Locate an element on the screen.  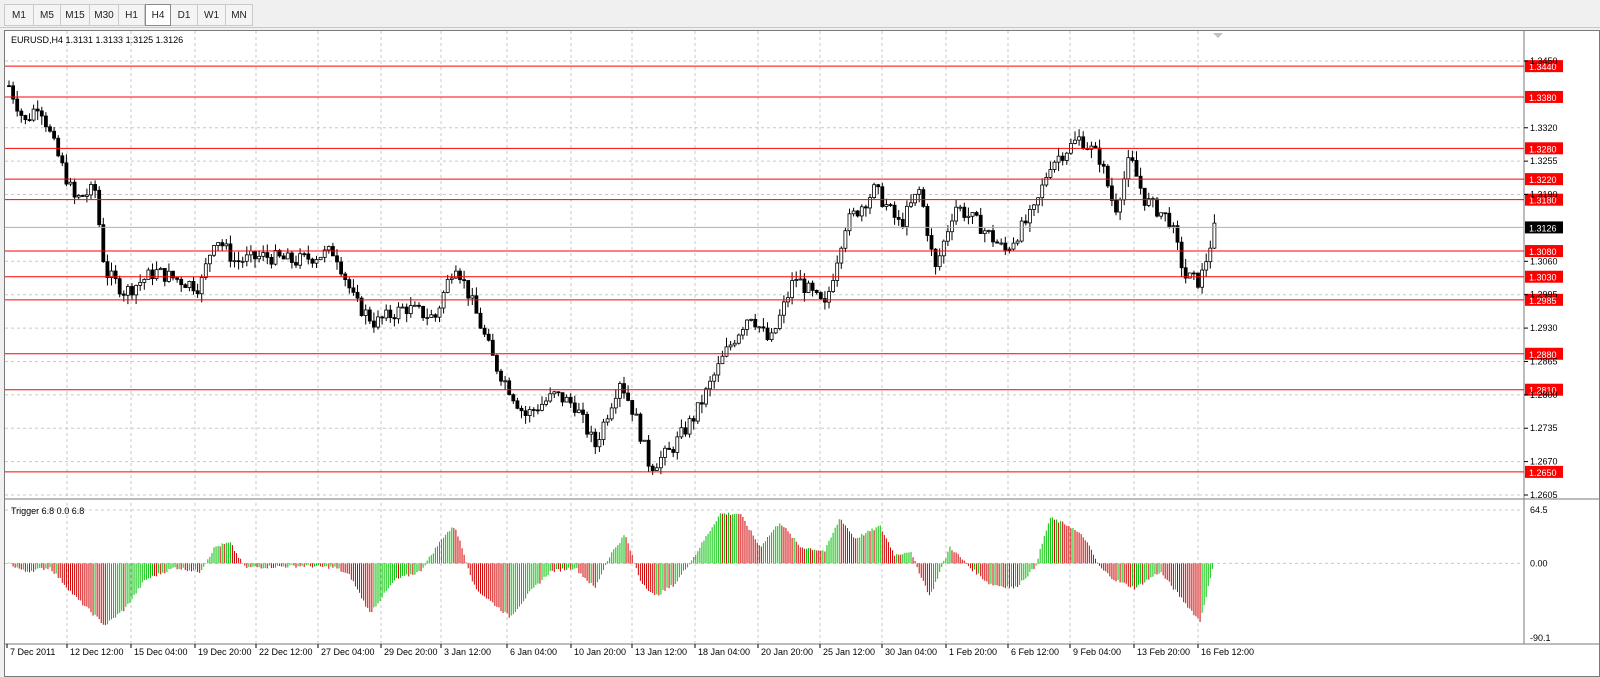
indicator-tick-label: -90.1 is located at coordinates (1540, 638).